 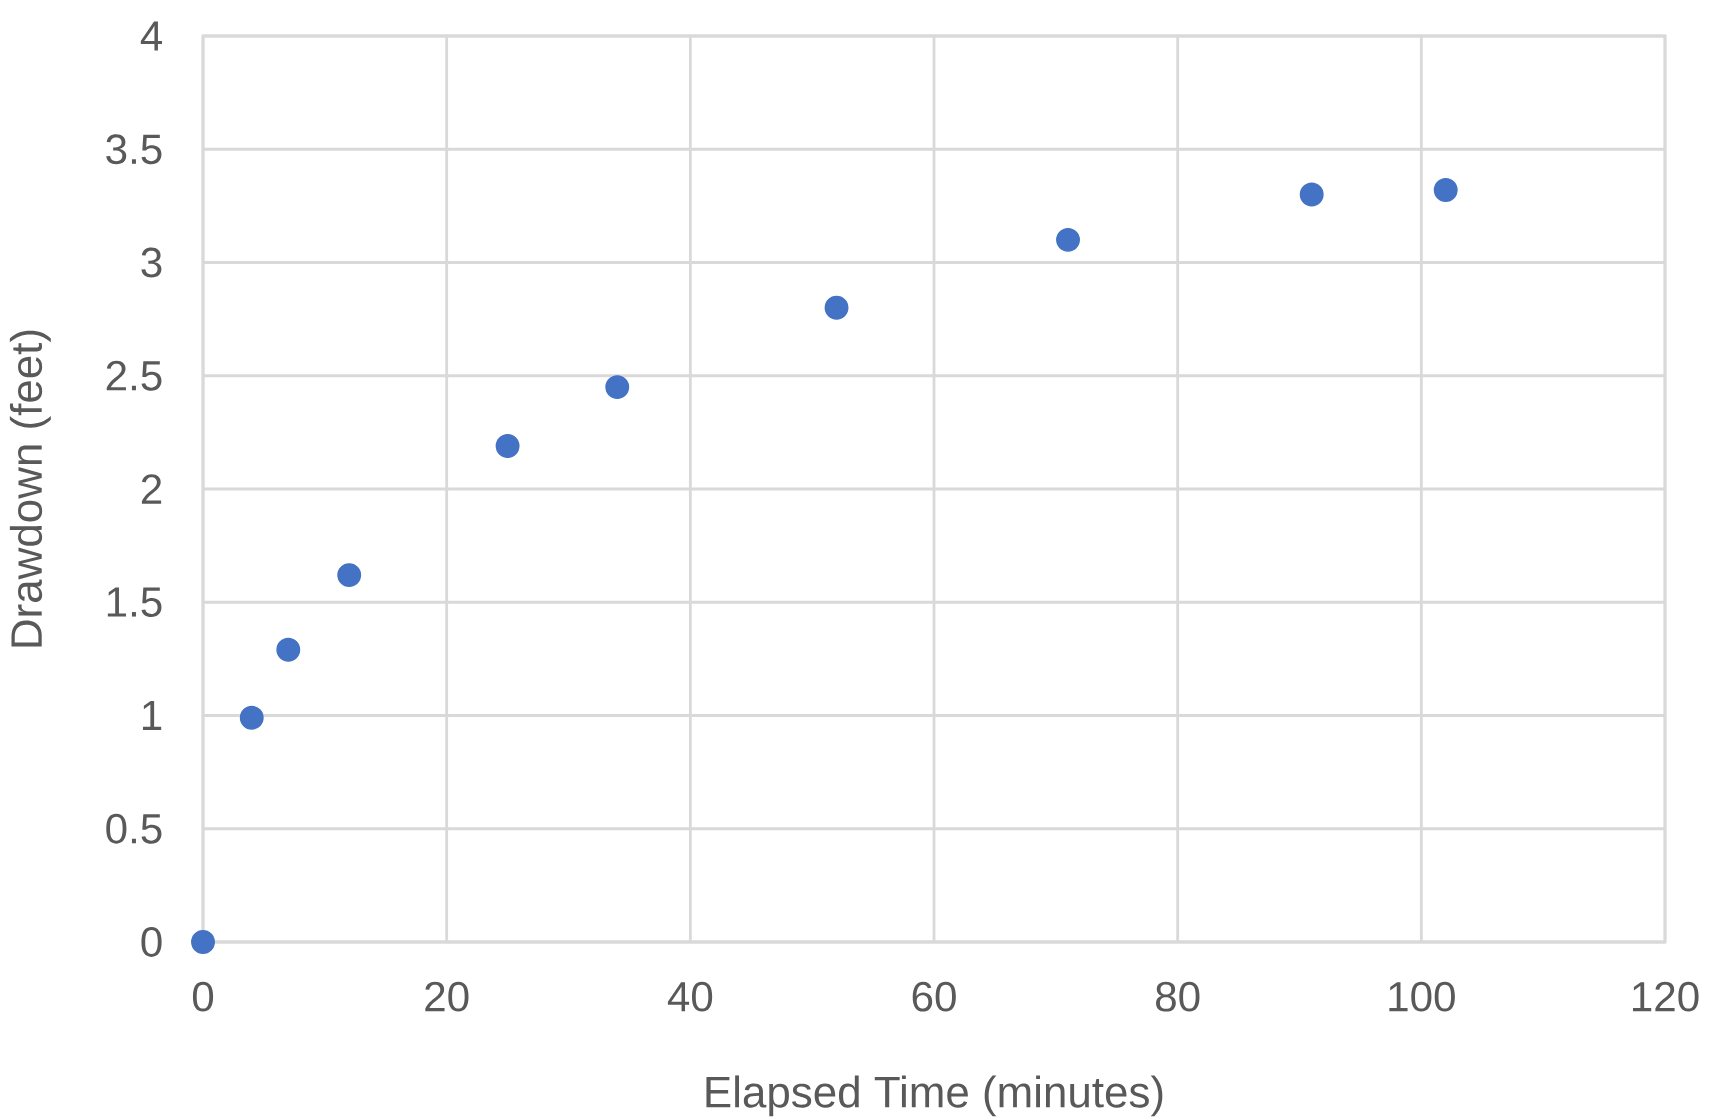 What do you see at coordinates (1666, 996) in the screenshot?
I see `x-tick-label: 120` at bounding box center [1666, 996].